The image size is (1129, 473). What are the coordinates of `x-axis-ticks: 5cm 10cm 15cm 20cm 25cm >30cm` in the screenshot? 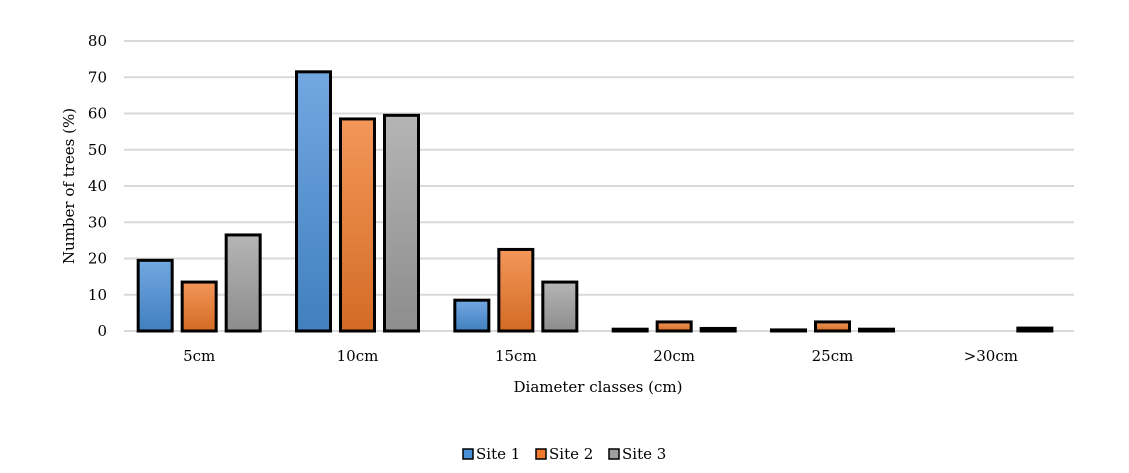 It's located at (600, 356).